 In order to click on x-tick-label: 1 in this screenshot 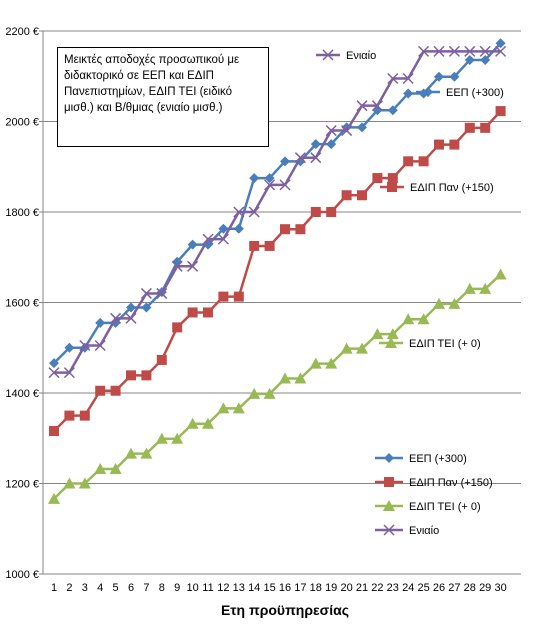, I will do `click(54, 588)`.